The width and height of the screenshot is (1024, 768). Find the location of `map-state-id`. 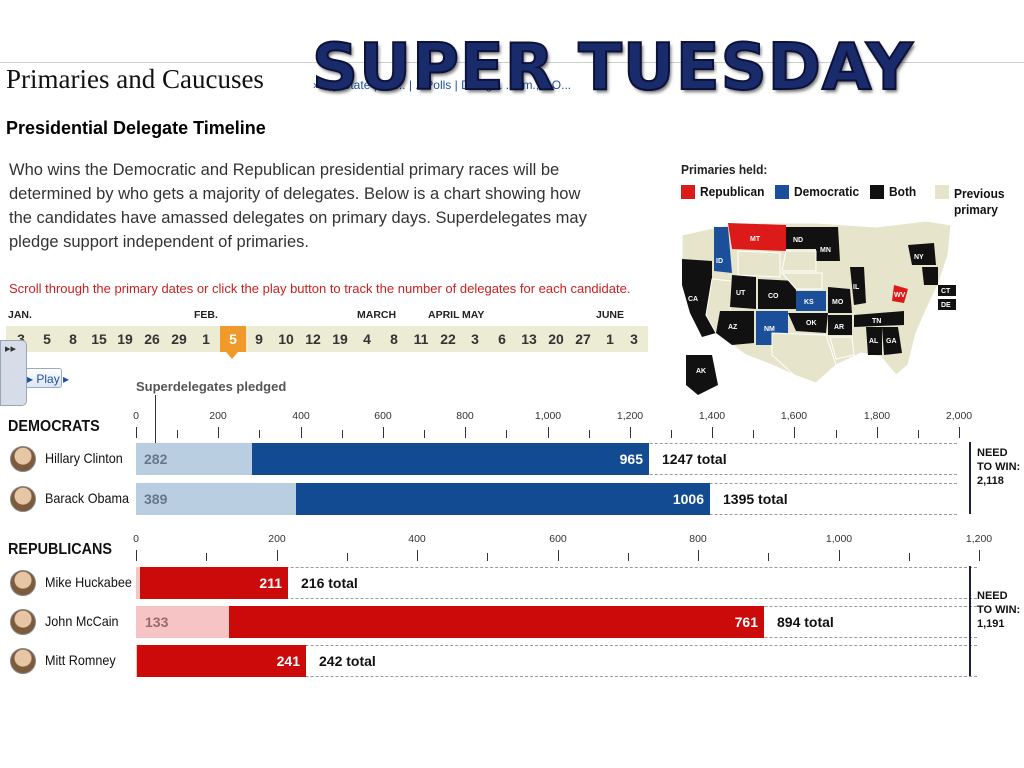

map-state-id is located at coordinates (723, 250).